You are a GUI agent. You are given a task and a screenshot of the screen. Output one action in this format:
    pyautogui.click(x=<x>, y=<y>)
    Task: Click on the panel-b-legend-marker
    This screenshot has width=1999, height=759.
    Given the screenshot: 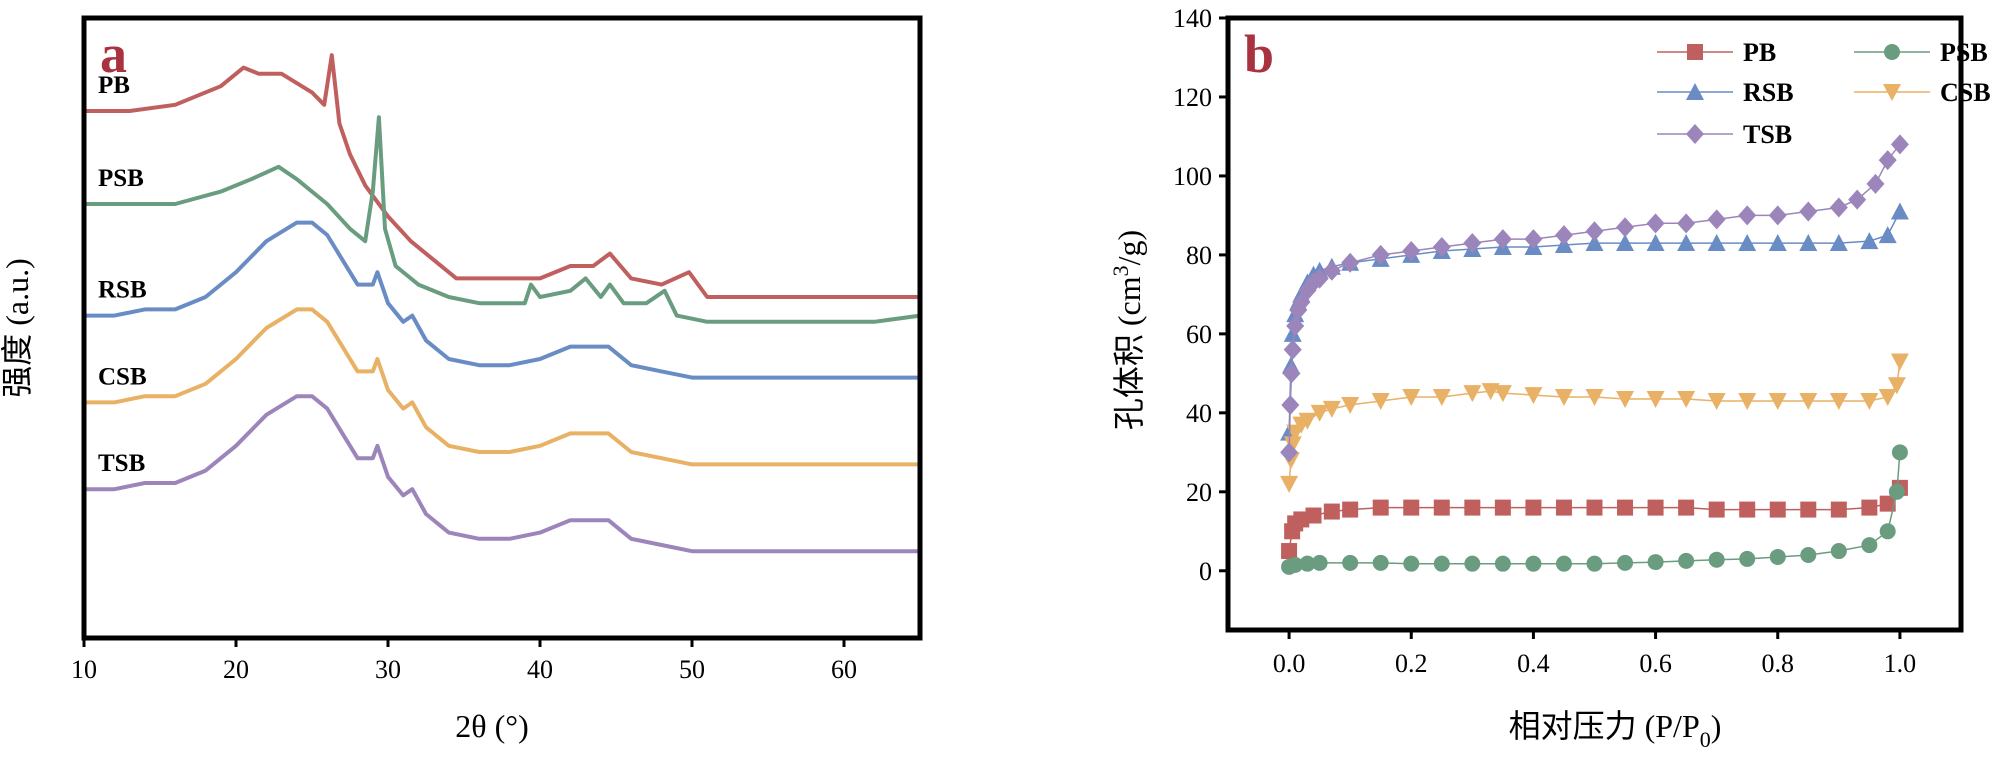 What is the action you would take?
    pyautogui.click(x=1695, y=134)
    